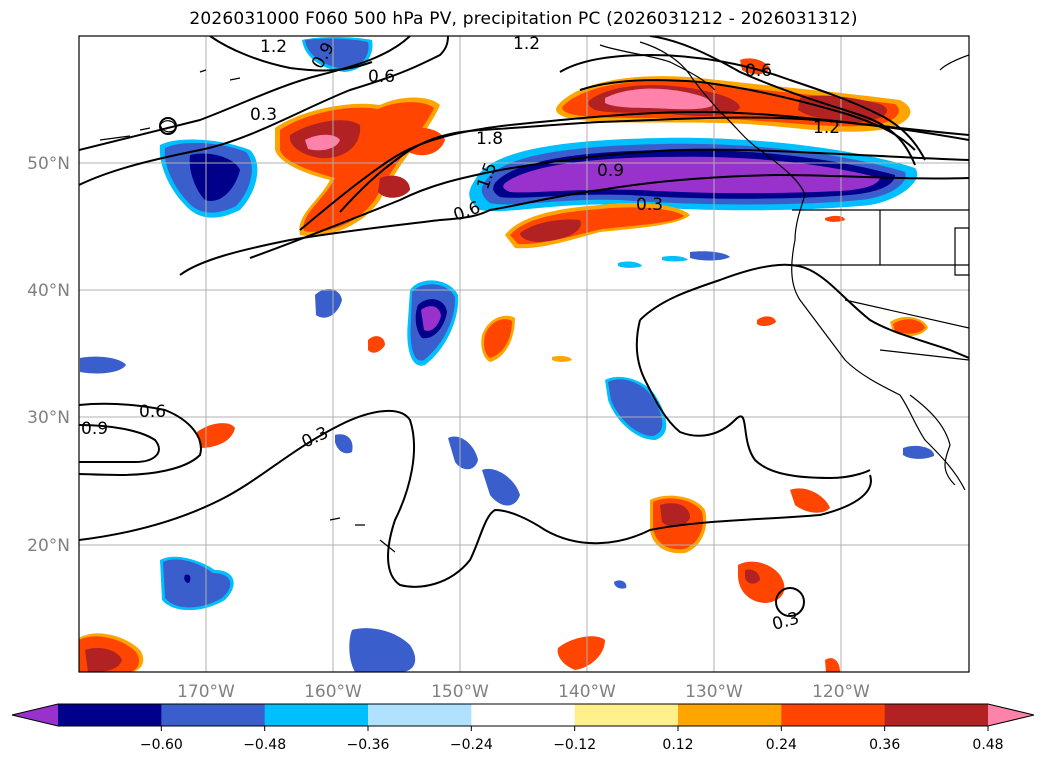 The image size is (1047, 765). What do you see at coordinates (460, 692) in the screenshot?
I see `lon-label: 150°W` at bounding box center [460, 692].